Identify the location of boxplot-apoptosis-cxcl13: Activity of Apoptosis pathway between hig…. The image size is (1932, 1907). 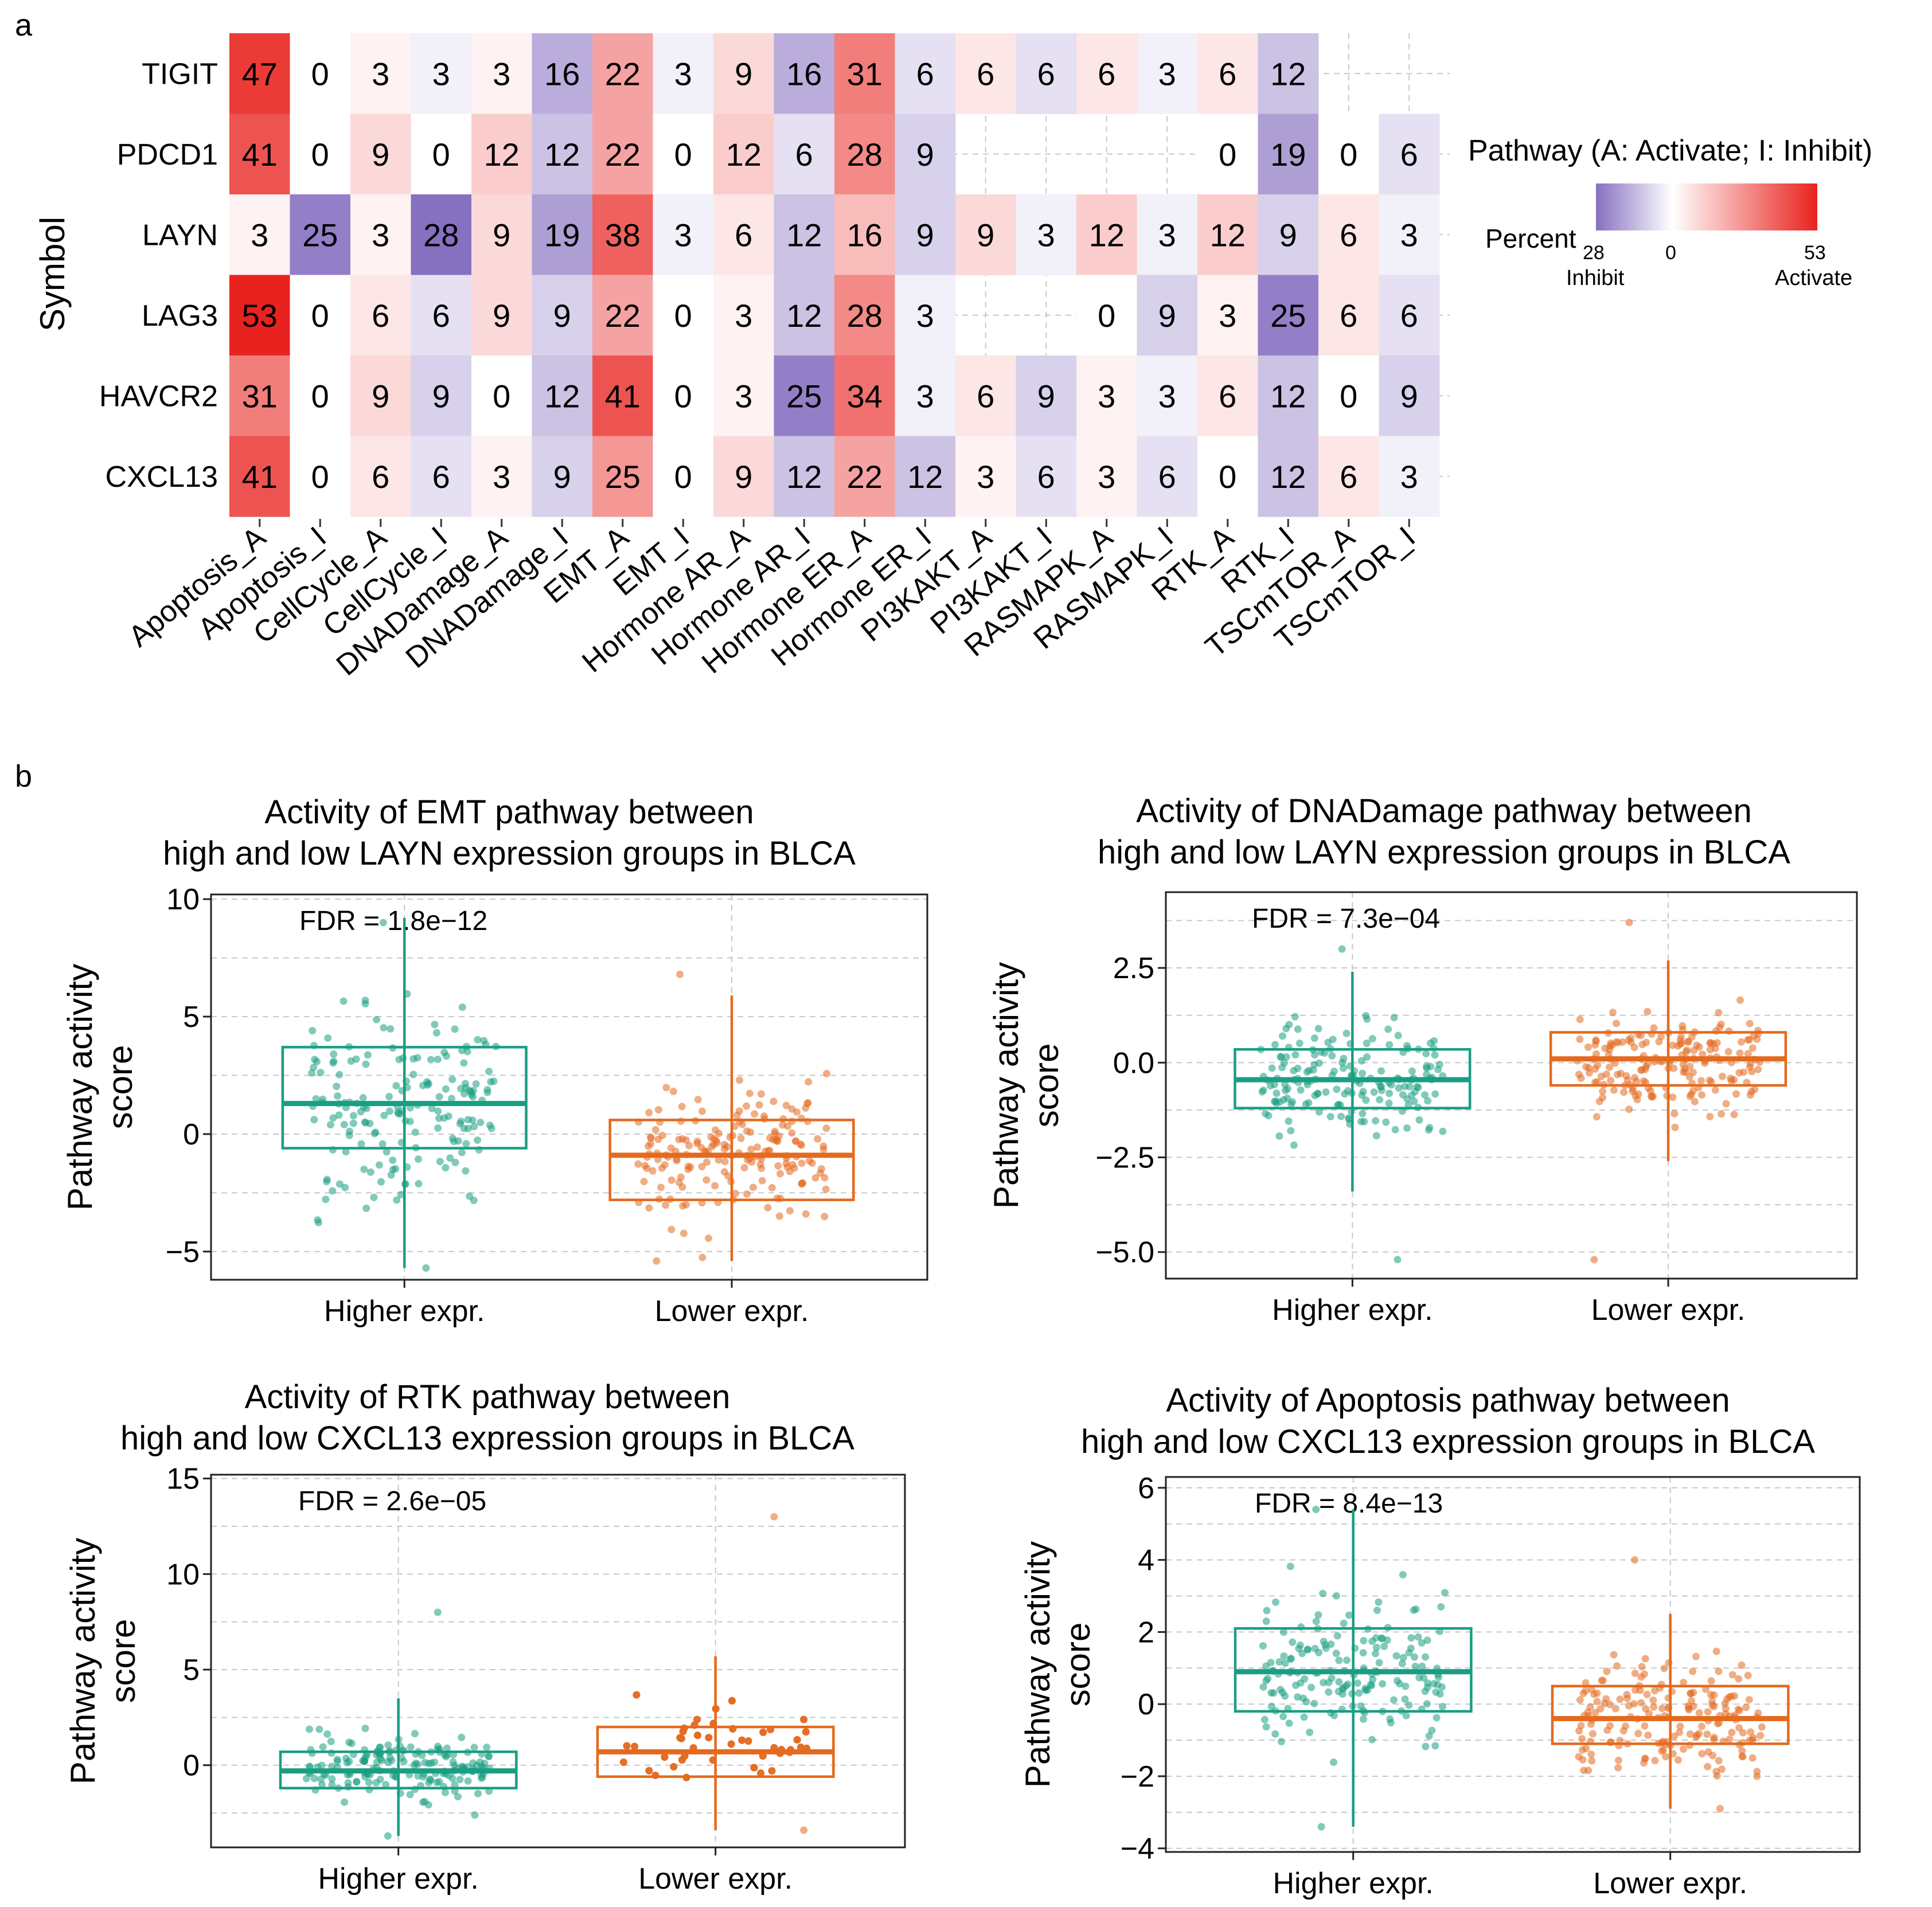
(1439, 1641).